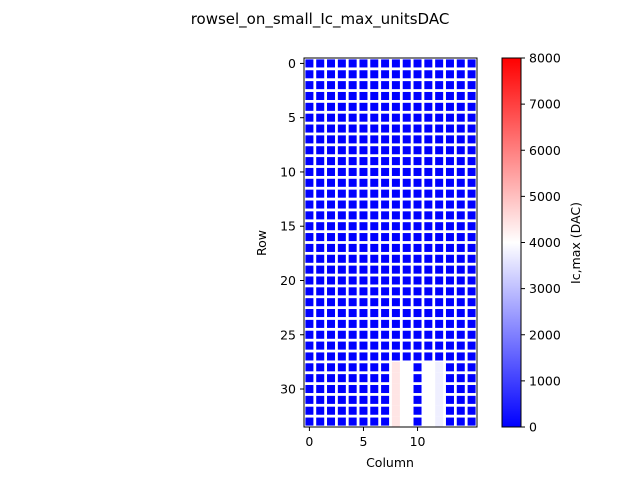 This screenshot has height=480, width=640. I want to click on colorbar-tick-label: 8000, so click(545, 58).